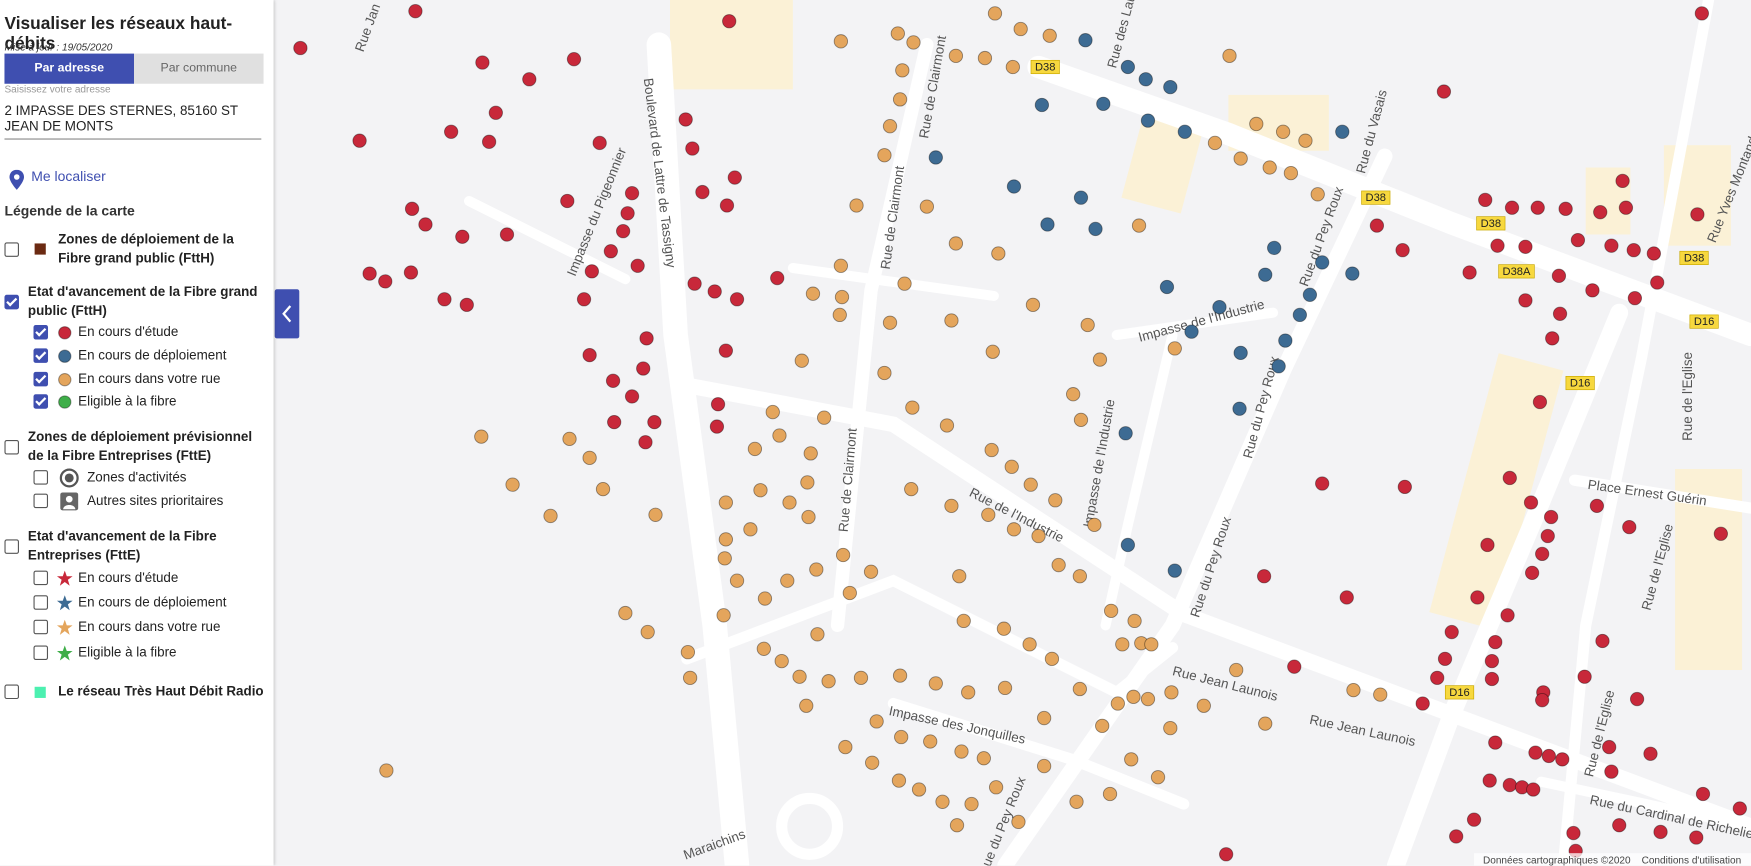 The width and height of the screenshot is (1751, 866). Describe the element at coordinates (69, 68) in the screenshot. I see `tab: Par adresse` at that location.